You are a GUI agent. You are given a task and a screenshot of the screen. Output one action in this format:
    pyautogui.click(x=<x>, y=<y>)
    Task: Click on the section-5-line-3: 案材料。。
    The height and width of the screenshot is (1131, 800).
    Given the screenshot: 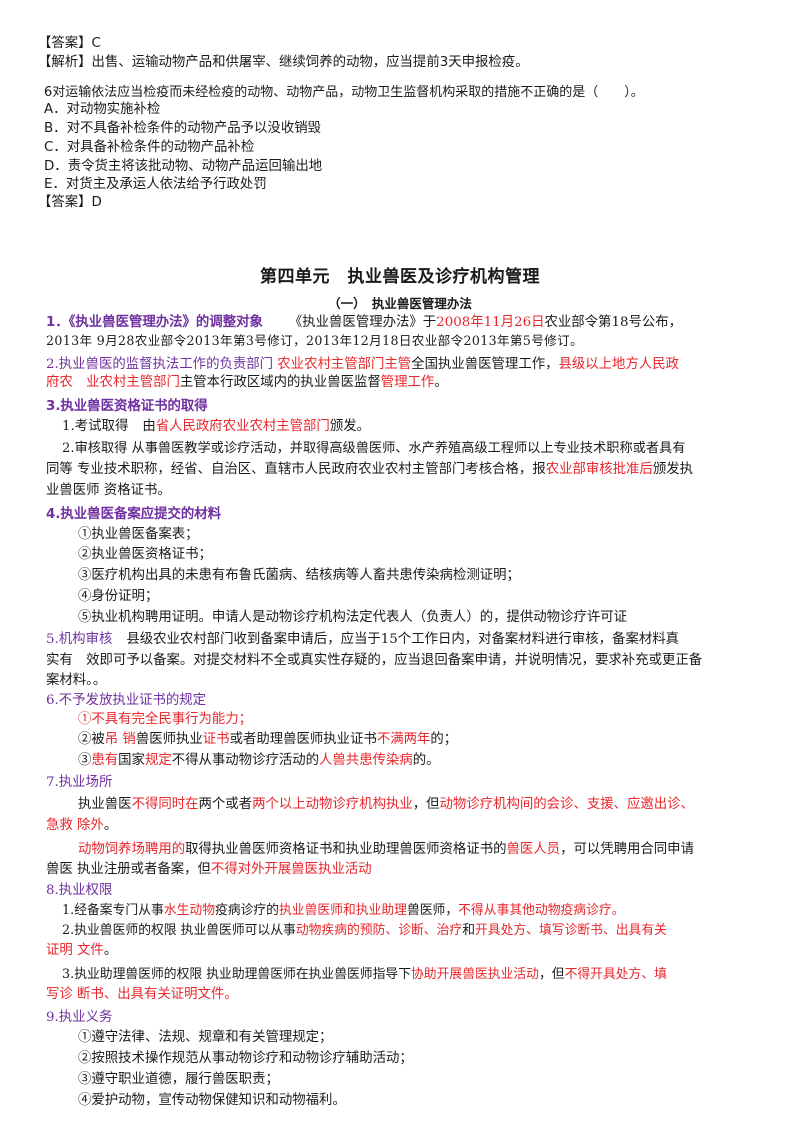 What is the action you would take?
    pyautogui.click(x=76, y=680)
    